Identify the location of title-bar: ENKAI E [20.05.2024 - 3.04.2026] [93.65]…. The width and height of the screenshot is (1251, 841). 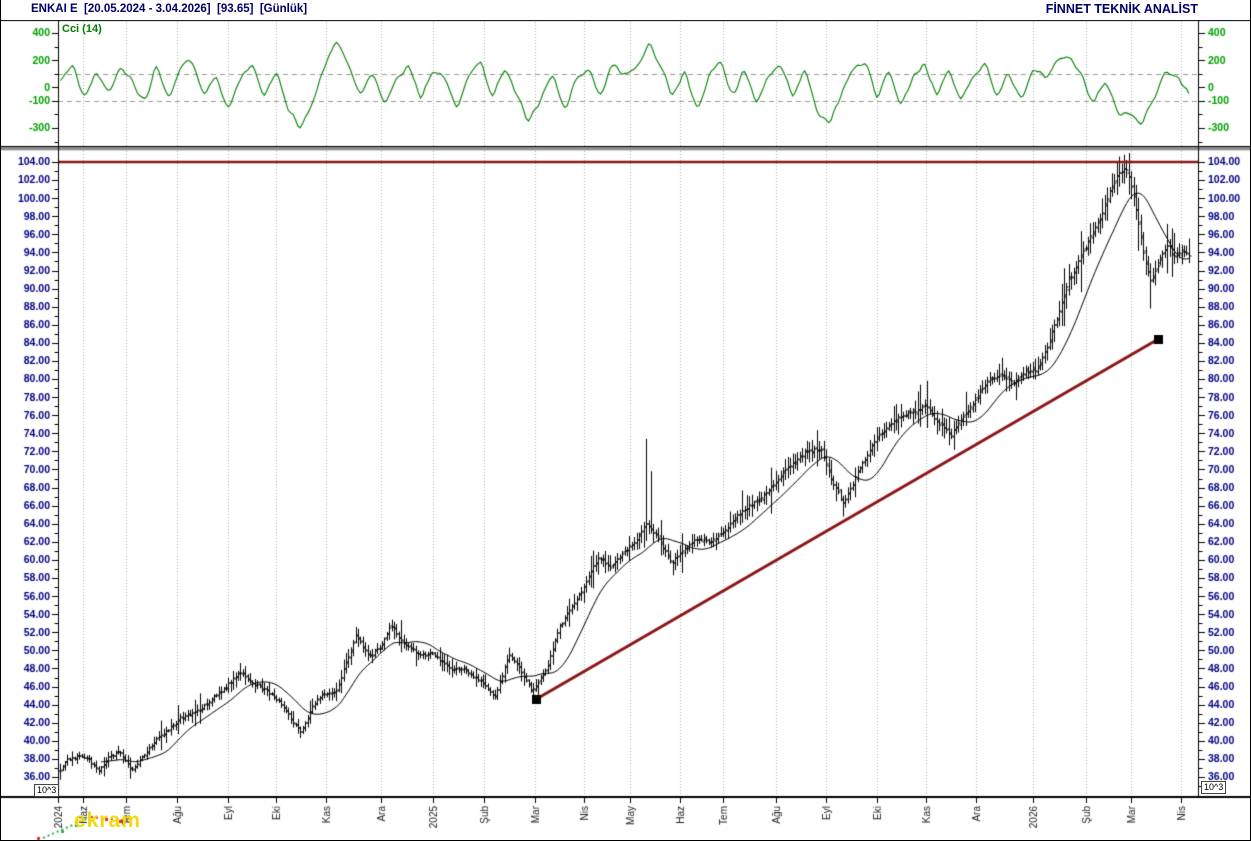
(625, 10).